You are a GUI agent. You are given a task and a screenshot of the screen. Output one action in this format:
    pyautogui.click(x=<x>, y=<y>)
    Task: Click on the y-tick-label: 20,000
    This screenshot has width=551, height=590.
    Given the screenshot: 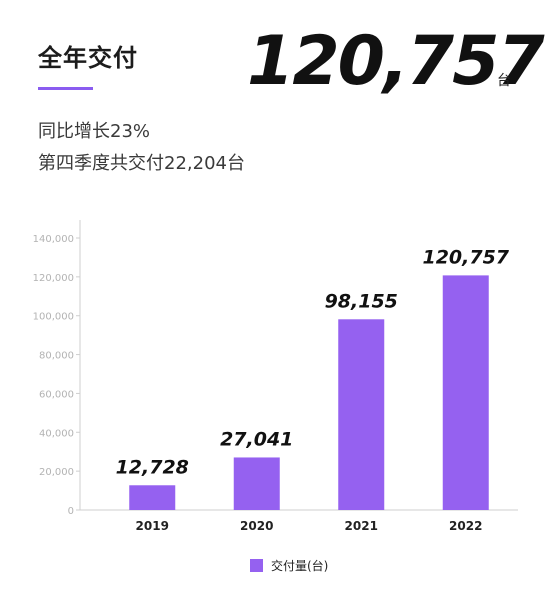 What is the action you would take?
    pyautogui.click(x=56, y=472)
    